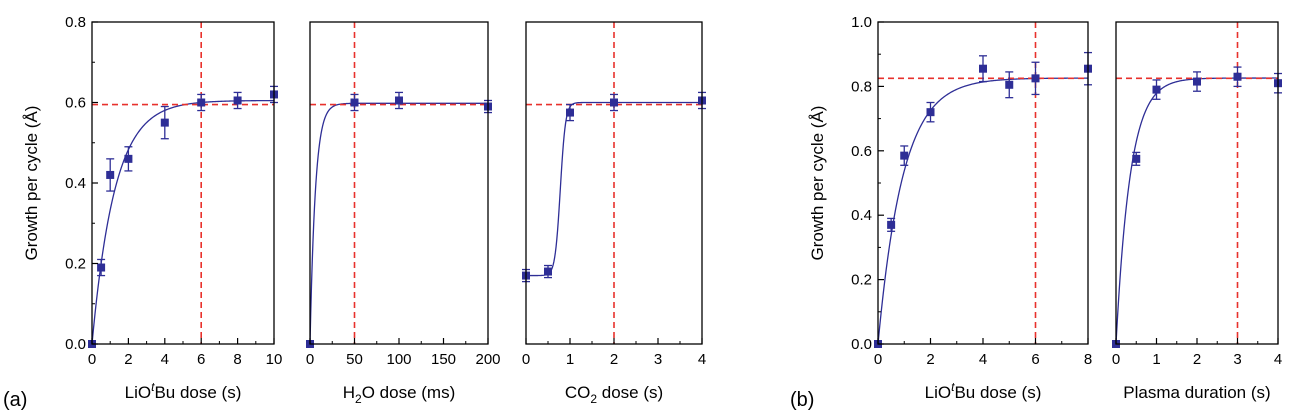 Image resolution: width=1292 pixels, height=411 pixels. I want to click on x-tick-label: 10, so click(274, 359).